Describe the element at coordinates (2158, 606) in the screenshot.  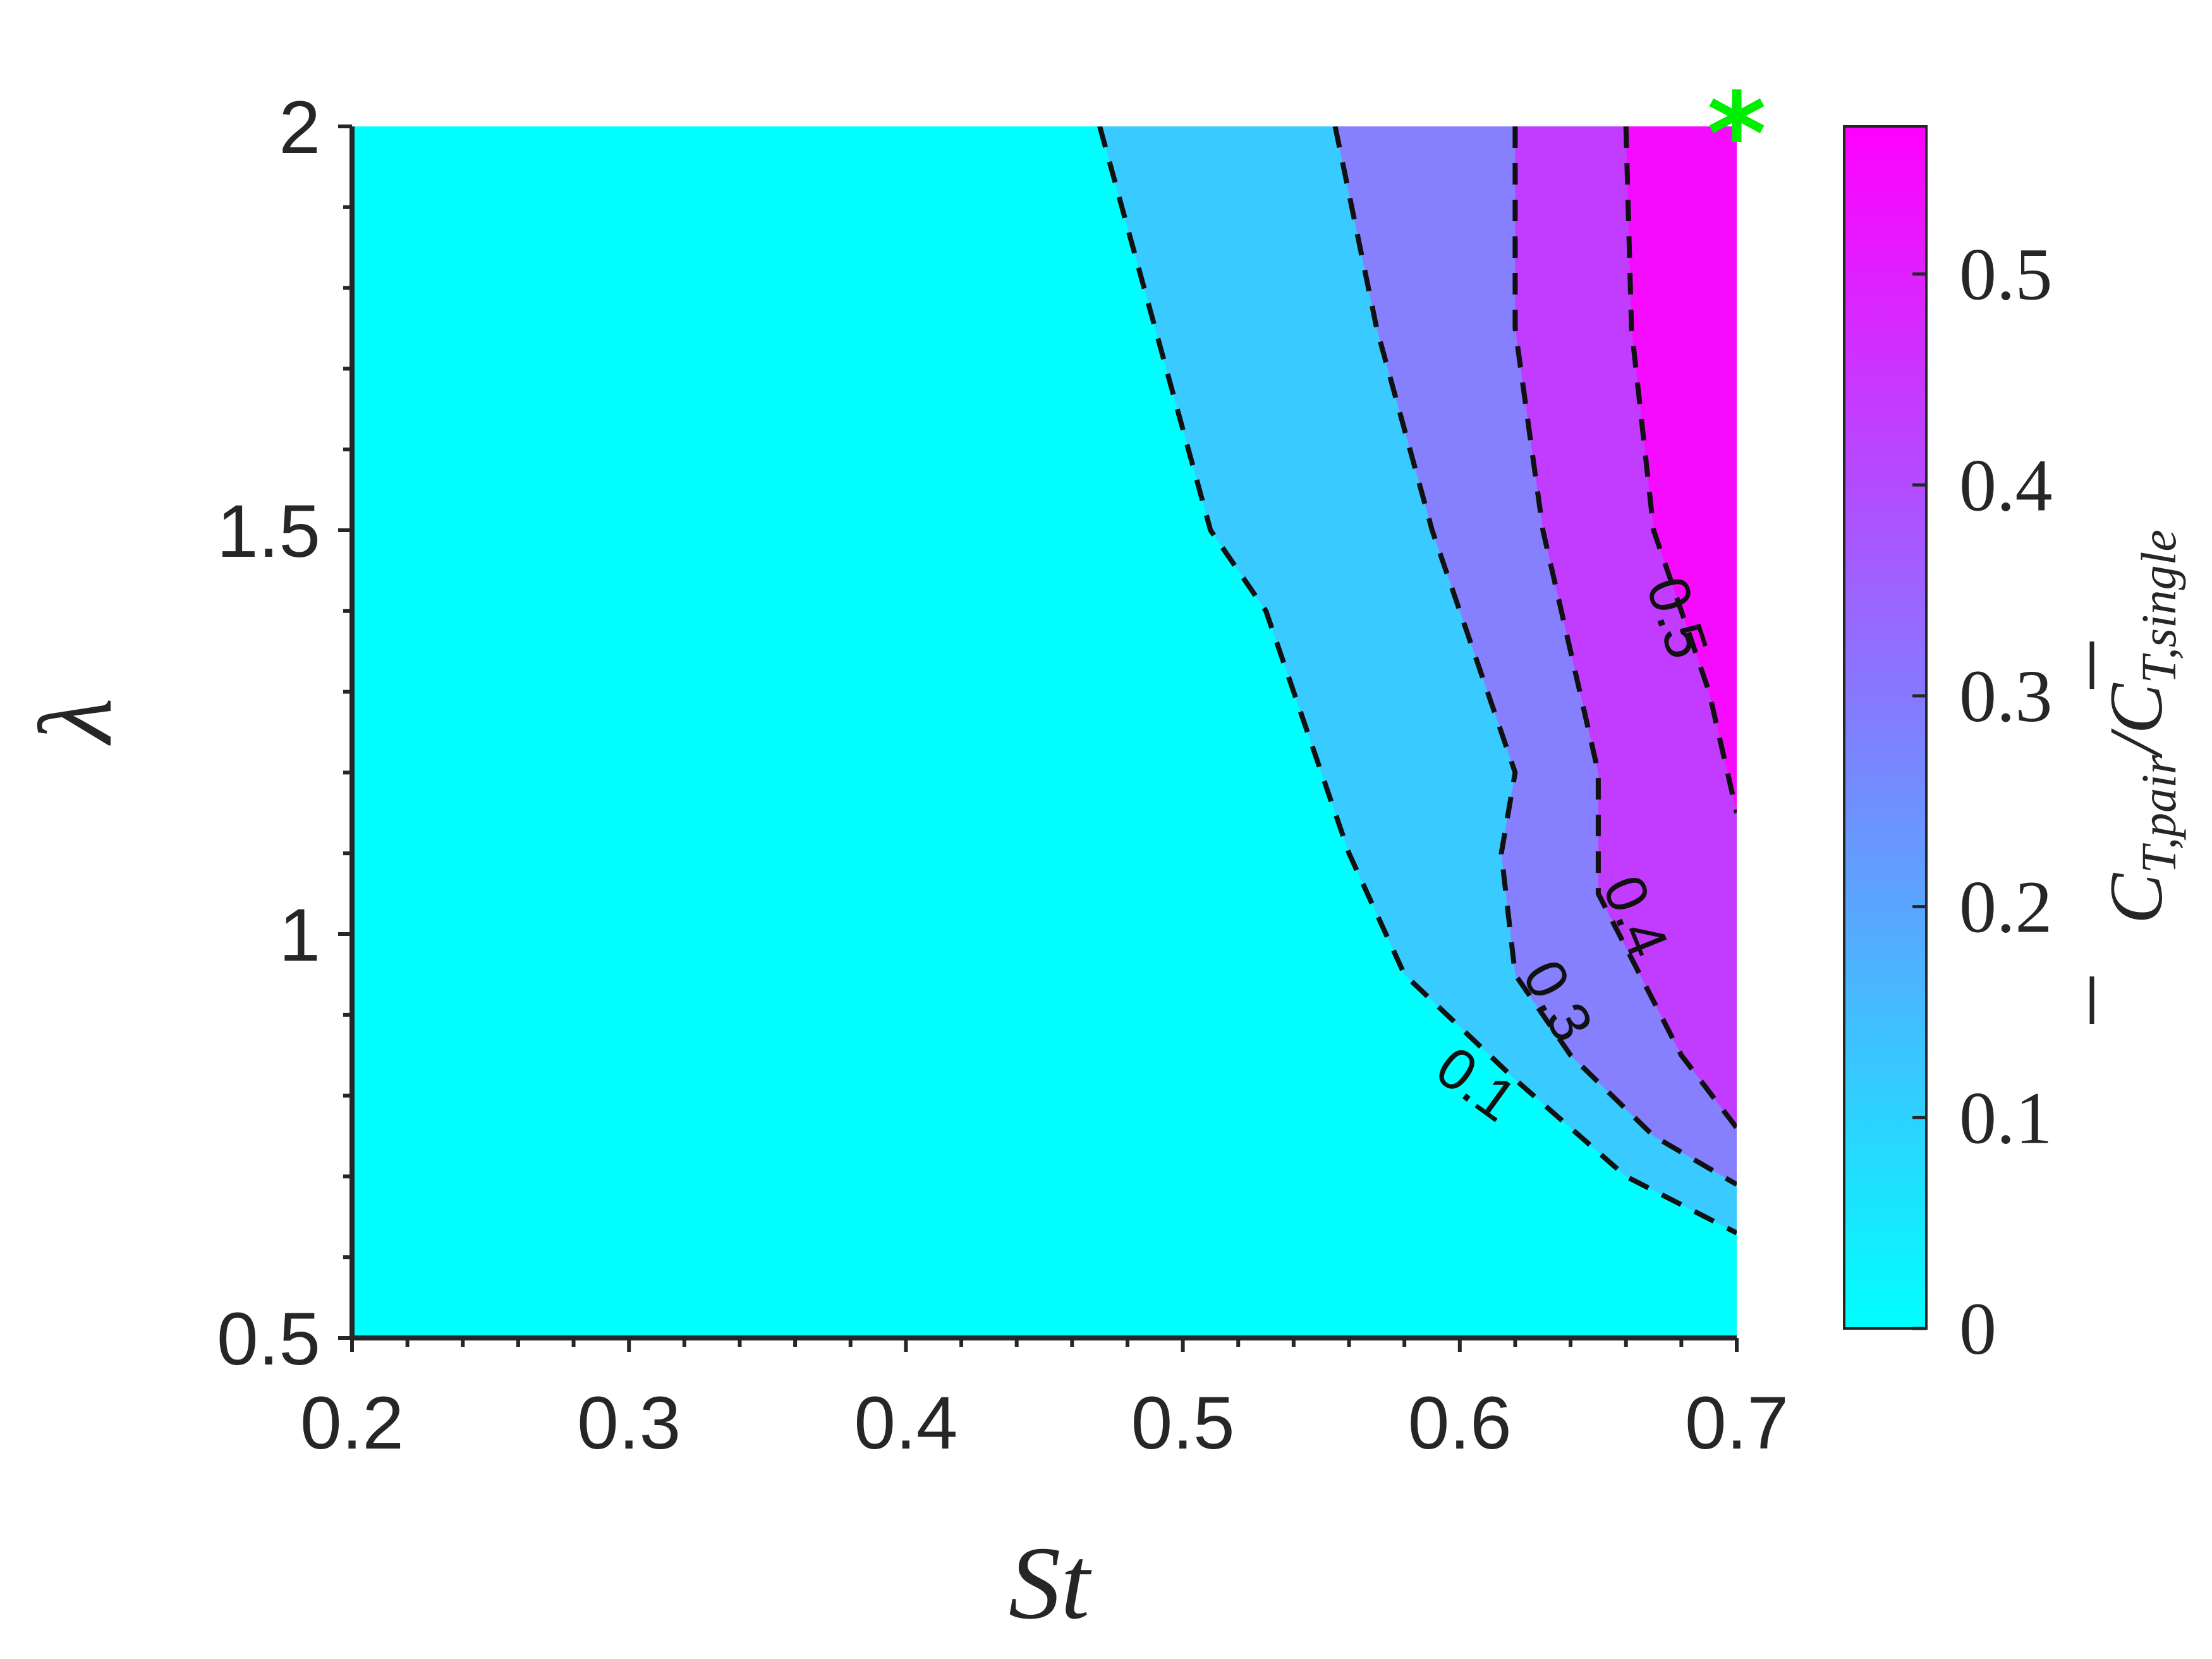
I see `colorbar-label-sub2: T,single` at that location.